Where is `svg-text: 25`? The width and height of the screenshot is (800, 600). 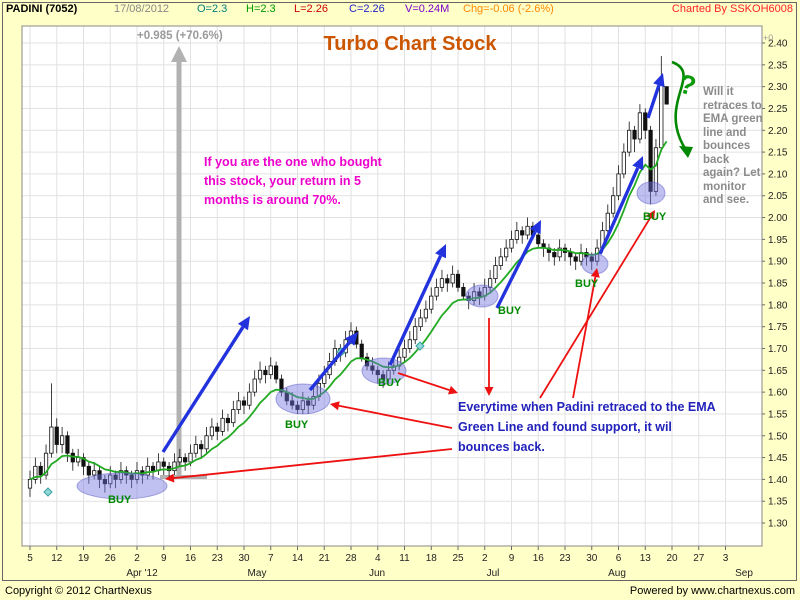 svg-text: 25 is located at coordinates (458, 558).